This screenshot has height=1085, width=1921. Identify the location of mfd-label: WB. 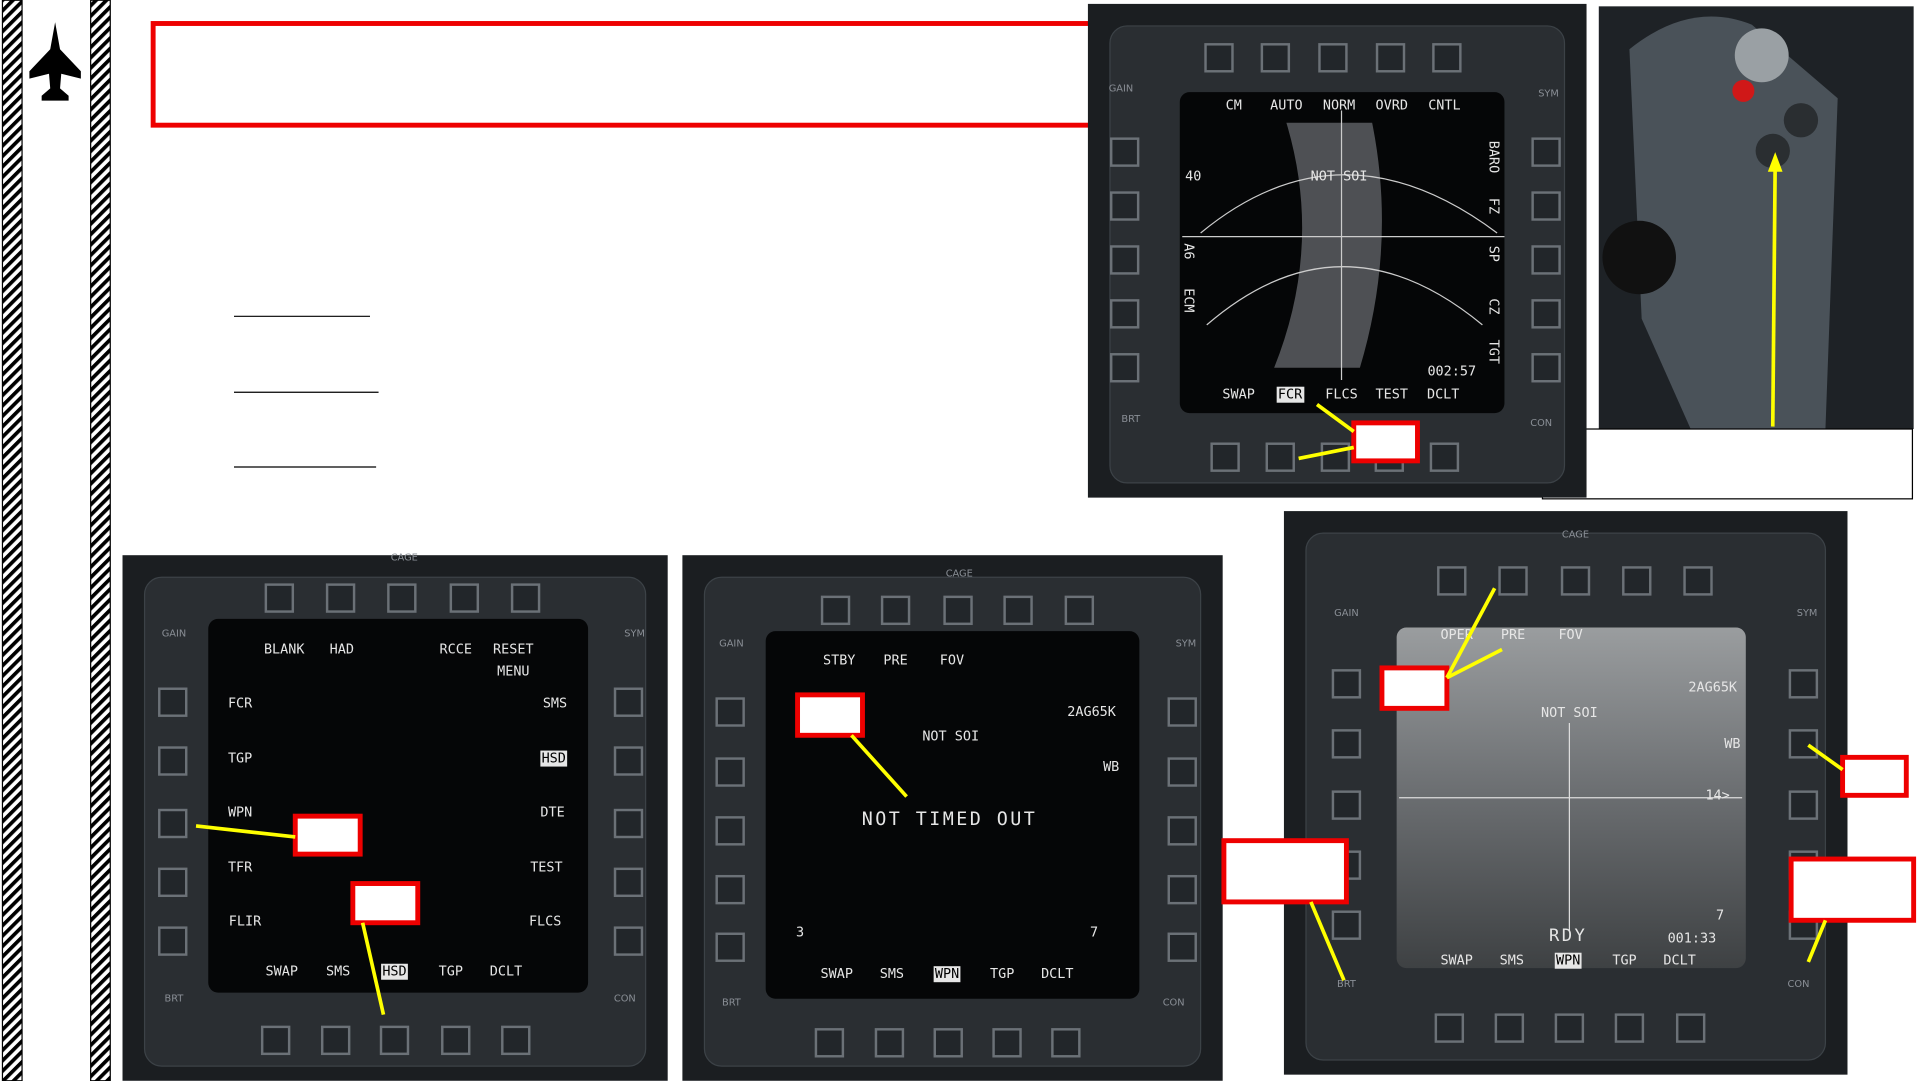
(1111, 767).